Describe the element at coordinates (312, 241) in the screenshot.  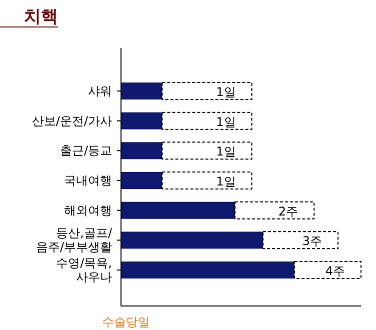
I see `annotation: 3주` at that location.